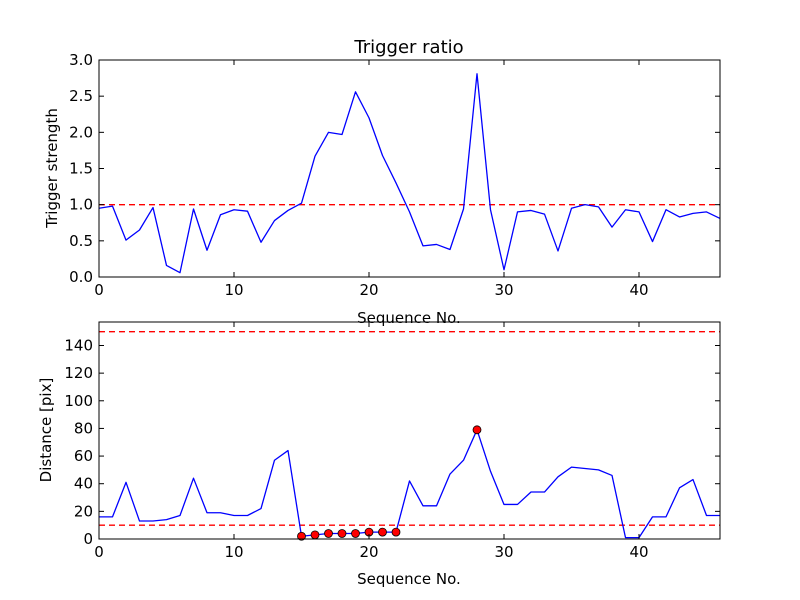  Describe the element at coordinates (81, 132) in the screenshot. I see `y-tick-label: 2.0` at that location.